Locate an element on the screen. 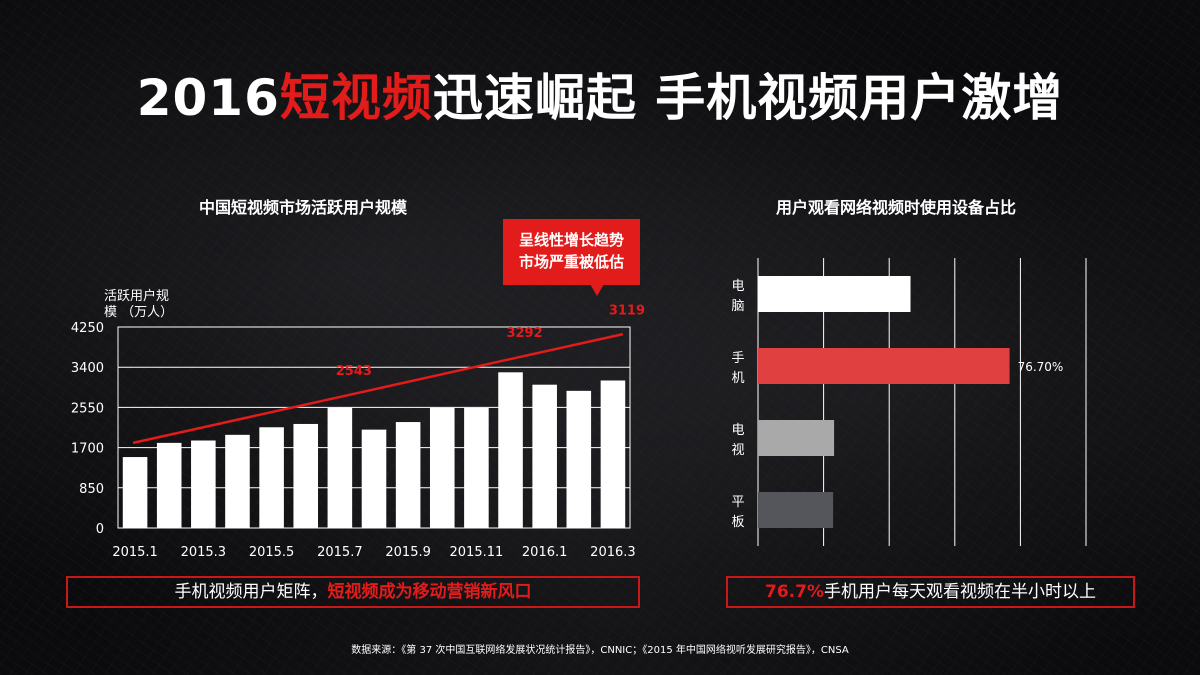 The height and width of the screenshot is (675, 1200). left-chart-ylabel: 活跃用户规 模 （万人） is located at coordinates (138, 305).